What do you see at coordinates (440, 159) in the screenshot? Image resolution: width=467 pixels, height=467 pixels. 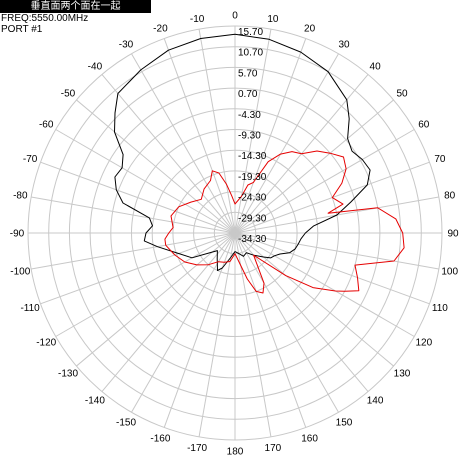 I see `angle-tick-label: 70` at bounding box center [440, 159].